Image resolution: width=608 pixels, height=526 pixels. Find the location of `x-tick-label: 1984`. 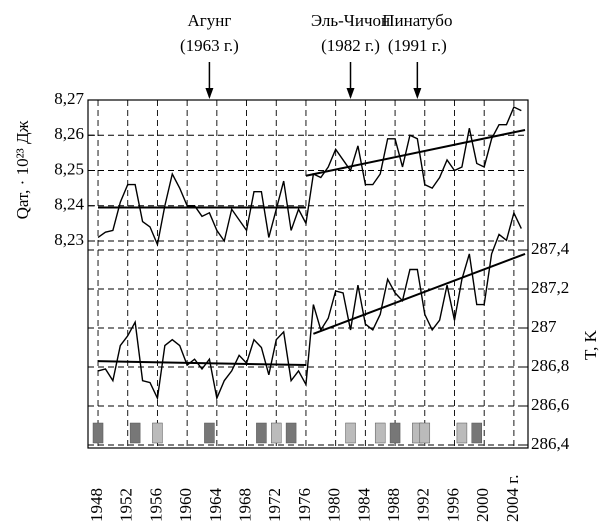

x-tick-label: 1984 is located at coordinates (363, 505).